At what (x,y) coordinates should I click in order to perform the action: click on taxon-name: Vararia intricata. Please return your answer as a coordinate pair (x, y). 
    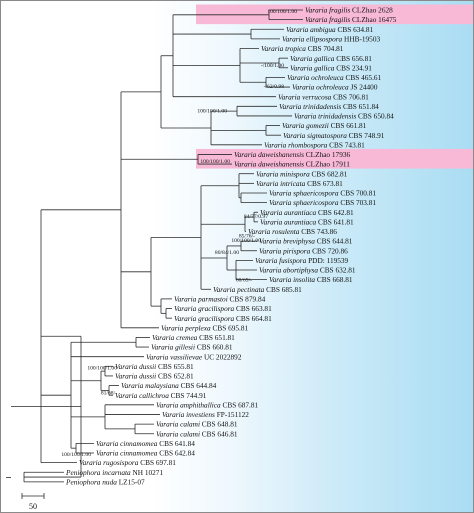
    Looking at the image, I should click on (281, 183).